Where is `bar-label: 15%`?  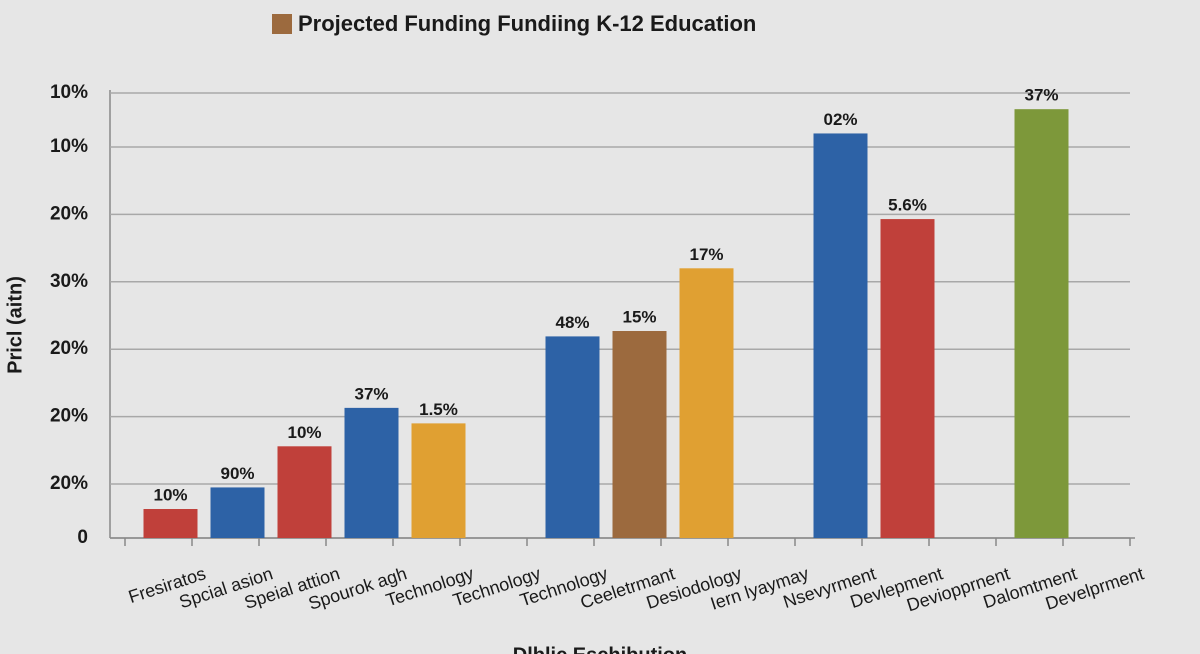
bar-label: 15% is located at coordinates (639, 316).